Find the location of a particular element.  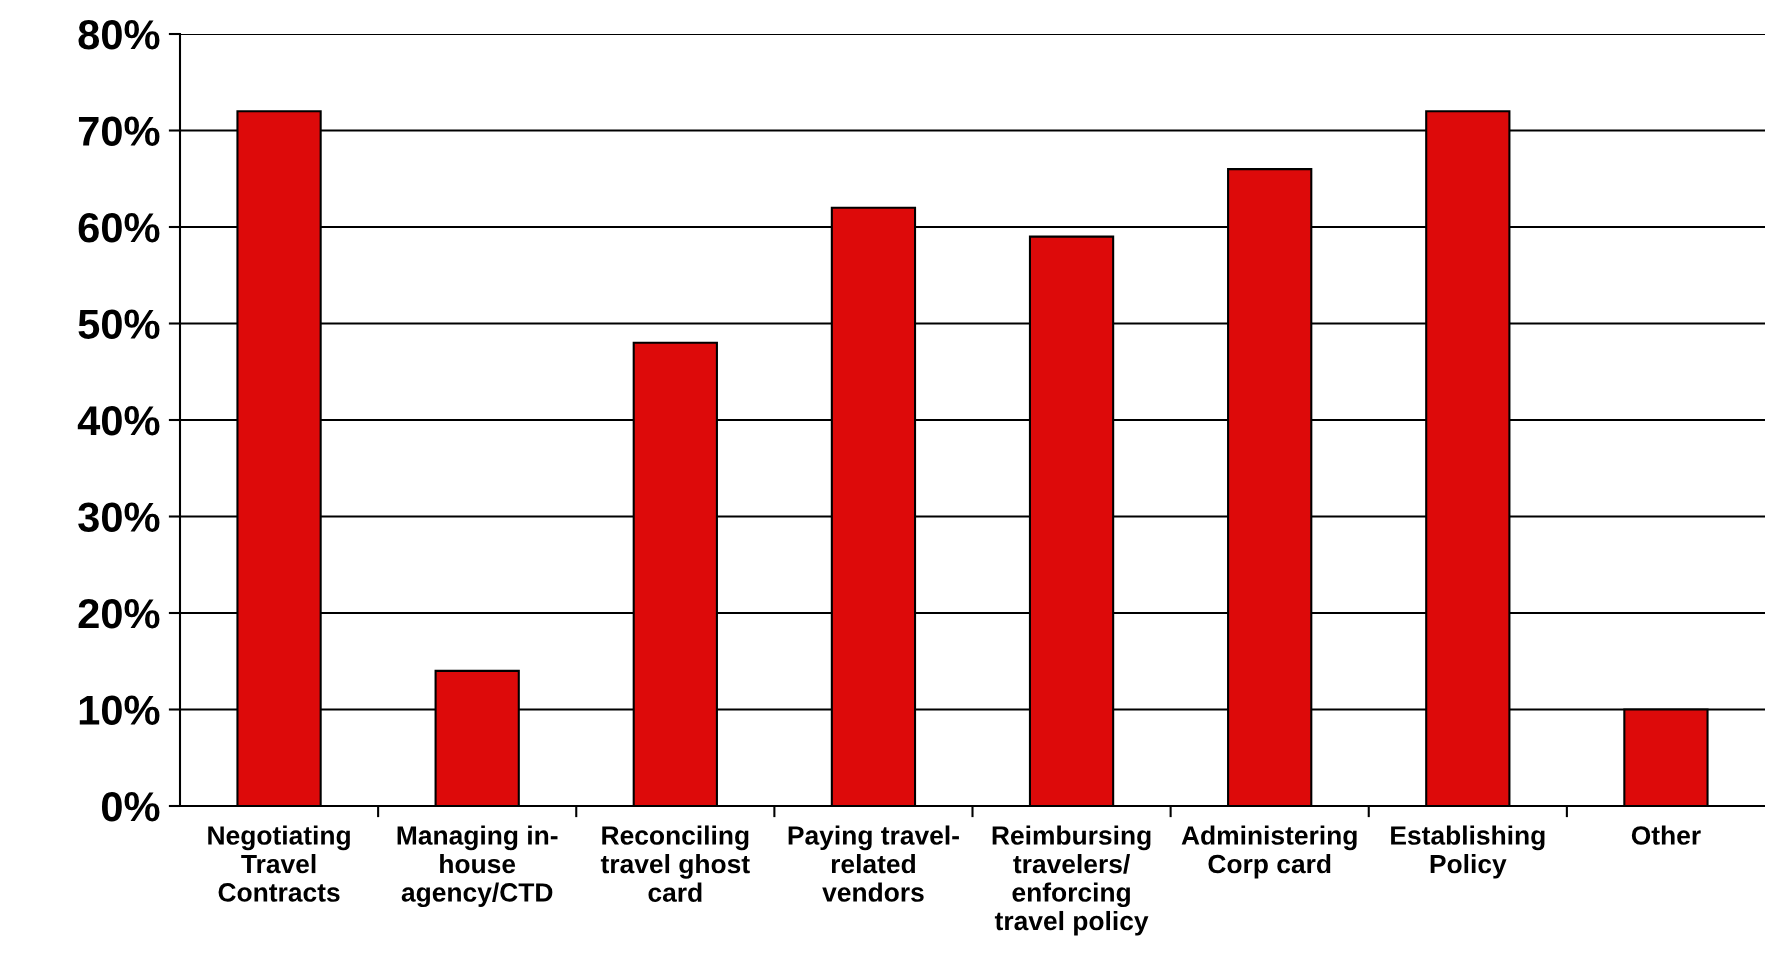

y-tick-label: 60% is located at coordinates (119, 228).